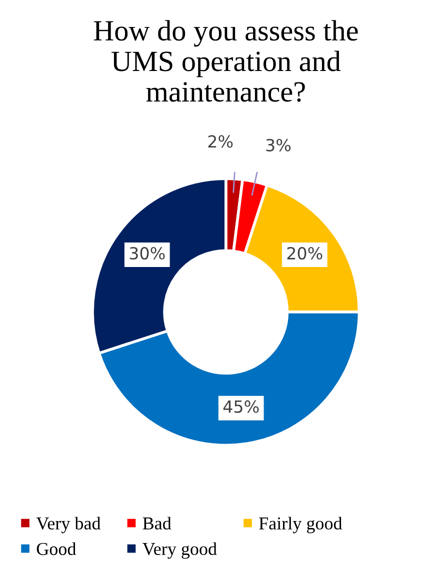 The width and height of the screenshot is (423, 575). What do you see at coordinates (220, 141) in the screenshot?
I see `data-label: 2%` at bounding box center [220, 141].